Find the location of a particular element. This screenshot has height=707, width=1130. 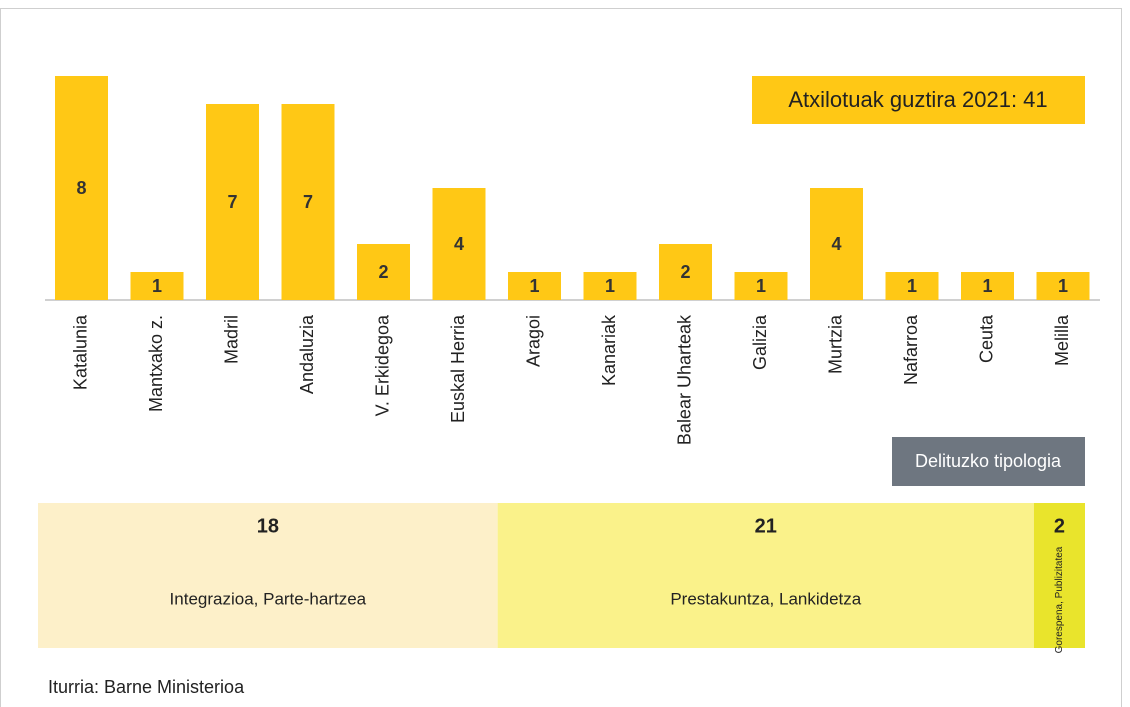

x-tick-label: Kanariak is located at coordinates (609, 350).